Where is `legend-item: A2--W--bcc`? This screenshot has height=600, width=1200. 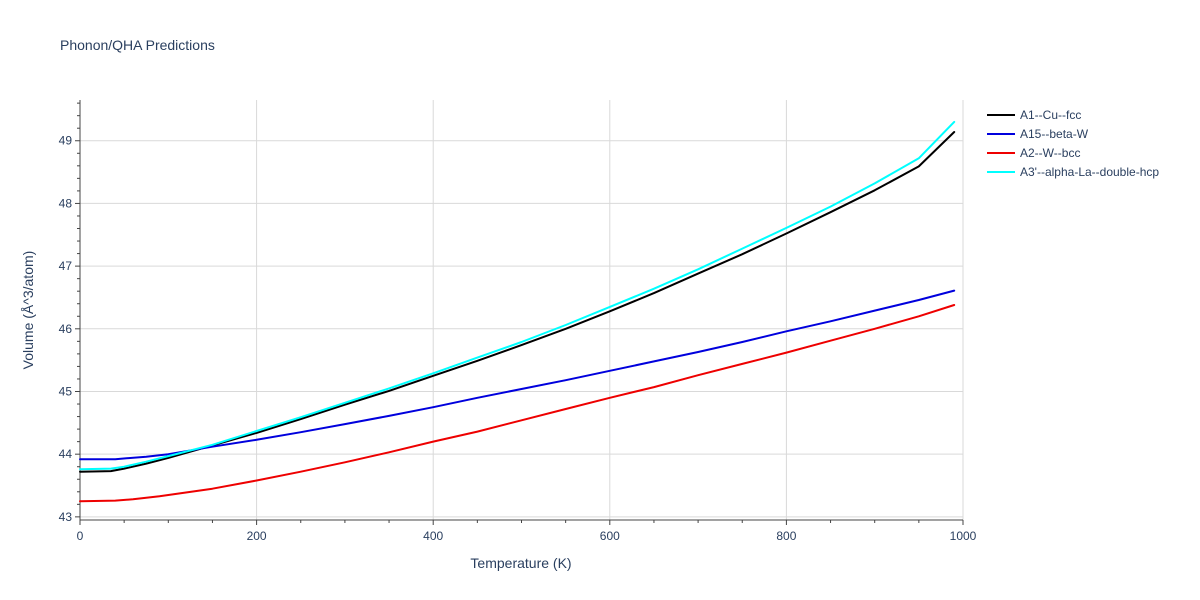 legend-item: A2--W--bcc is located at coordinates (1033, 153).